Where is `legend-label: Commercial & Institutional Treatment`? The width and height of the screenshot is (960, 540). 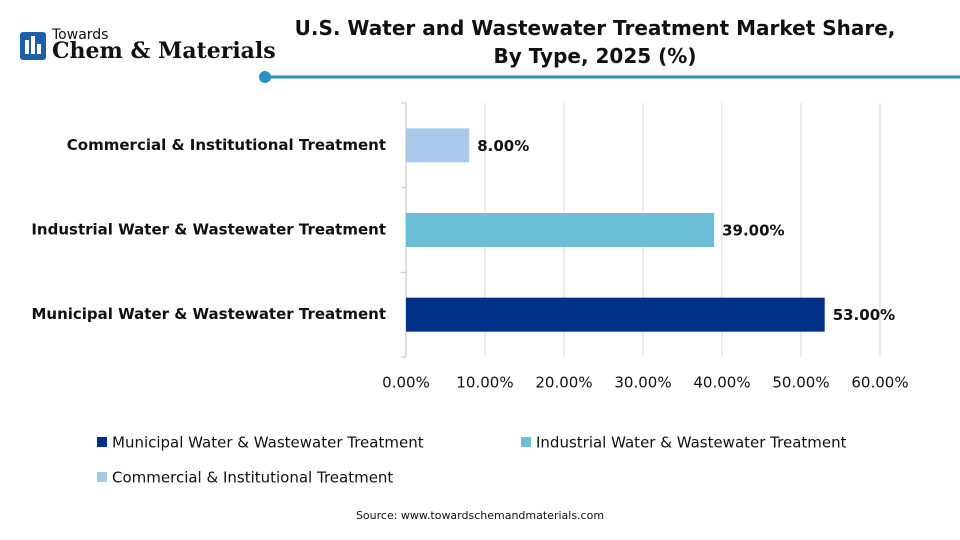
legend-label: Commercial & Institutional Treatment is located at coordinates (252, 478).